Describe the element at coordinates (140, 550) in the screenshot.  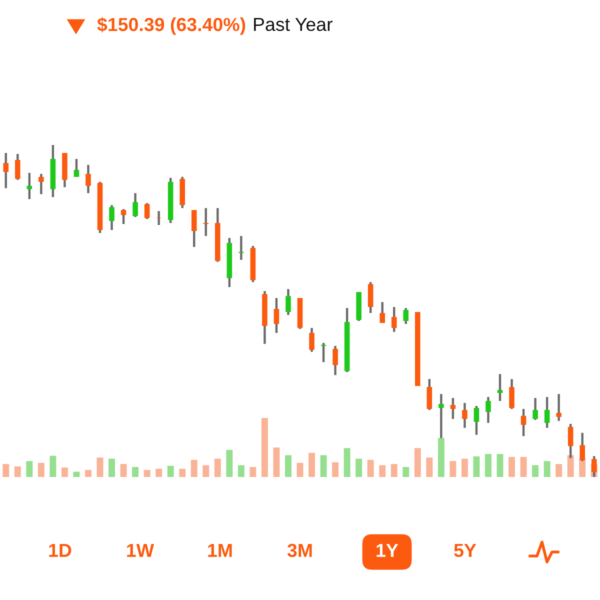
I see `category-label: 1W` at that location.